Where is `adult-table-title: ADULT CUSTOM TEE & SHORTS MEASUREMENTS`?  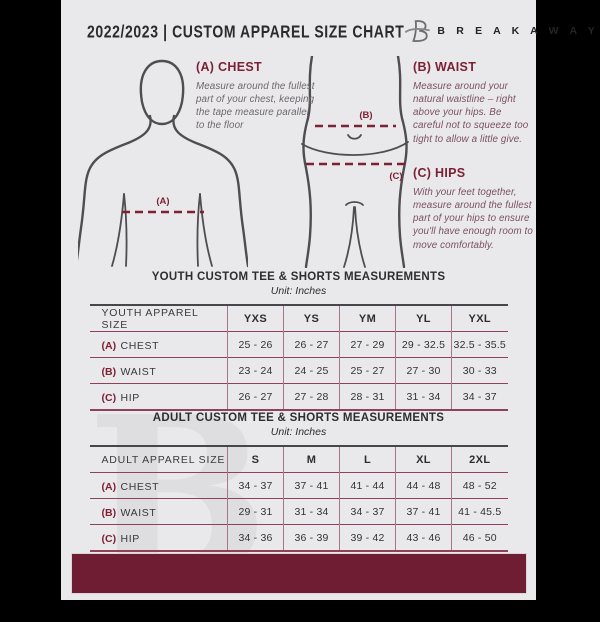
adult-table-title: ADULT CUSTOM TEE & SHORTS MEASUREMENTS is located at coordinates (298, 418).